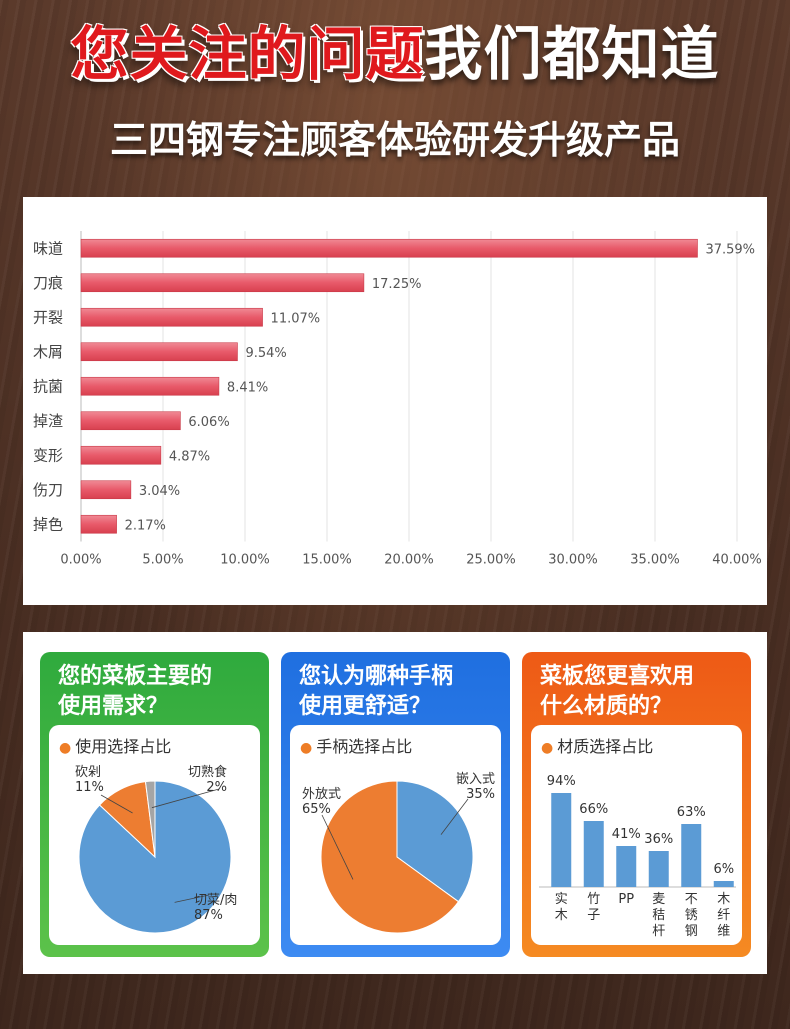  Describe the element at coordinates (48, 317) in the screenshot. I see `category-label: 开裂` at that location.